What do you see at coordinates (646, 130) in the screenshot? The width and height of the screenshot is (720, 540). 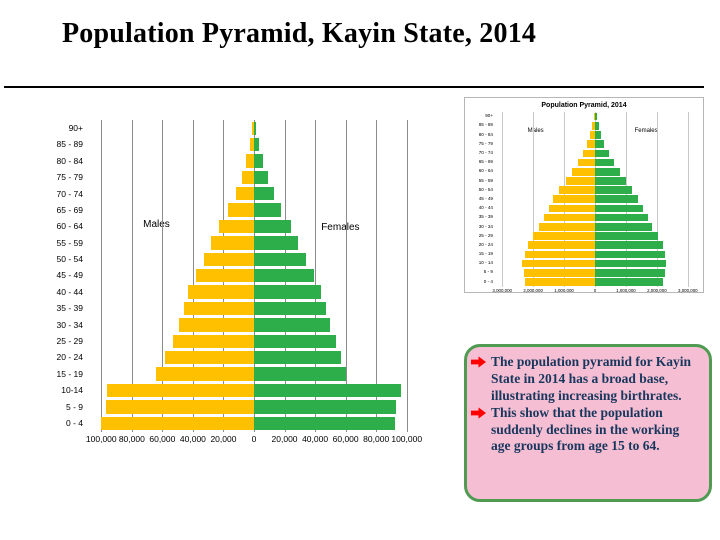 I see `inset-females-series-label: Females` at bounding box center [646, 130].